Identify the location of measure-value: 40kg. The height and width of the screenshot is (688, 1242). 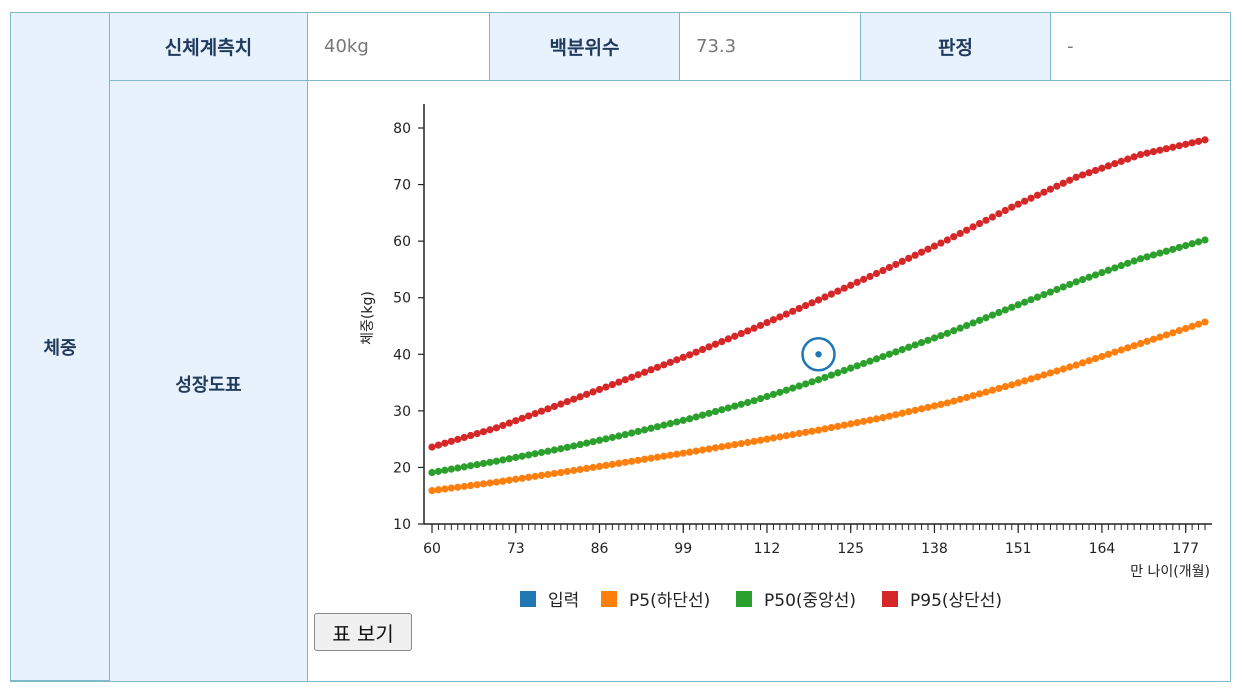
(346, 46).